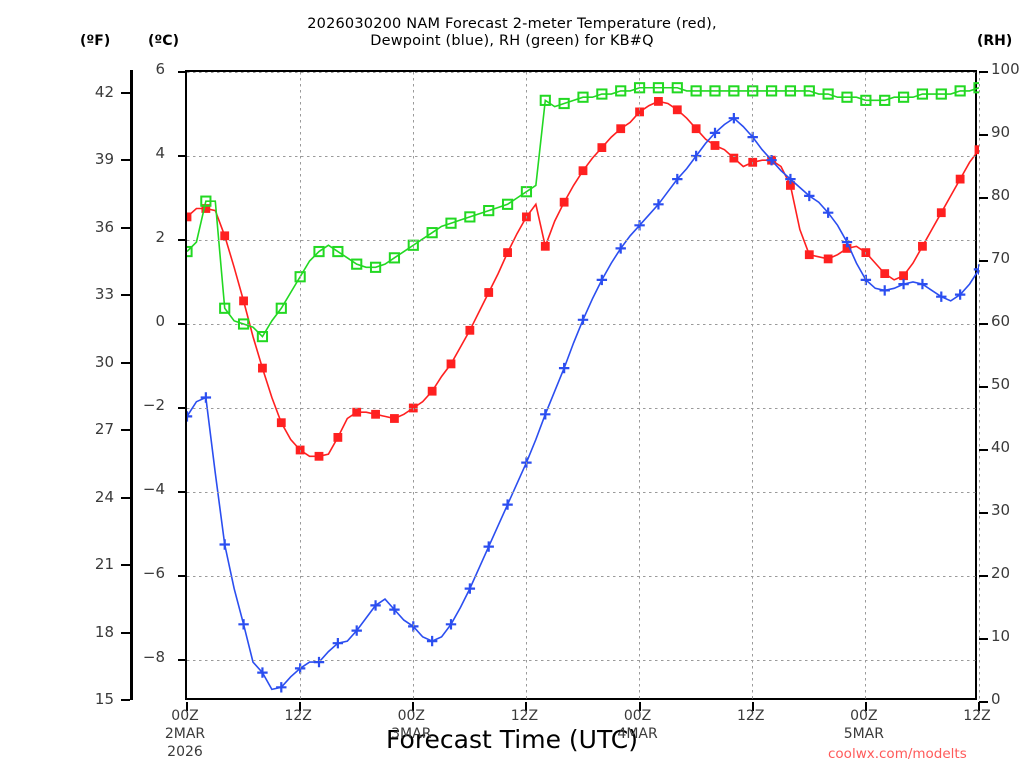  Describe the element at coordinates (163, 41) in the screenshot. I see `left-axis-unit-celsius: (ºC)` at that location.